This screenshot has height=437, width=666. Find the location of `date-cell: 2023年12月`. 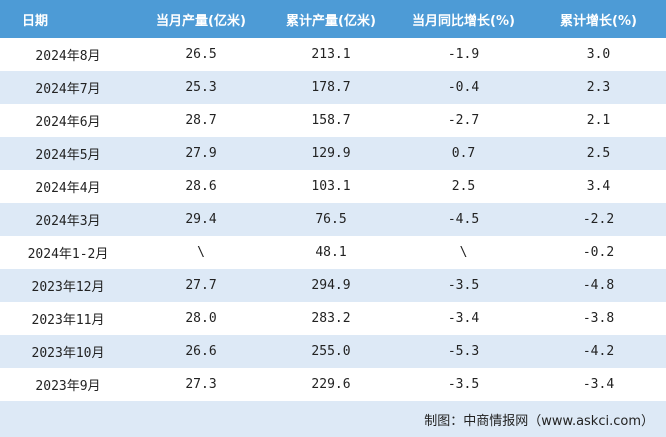

date-cell: 2023年12月 is located at coordinates (68, 285).